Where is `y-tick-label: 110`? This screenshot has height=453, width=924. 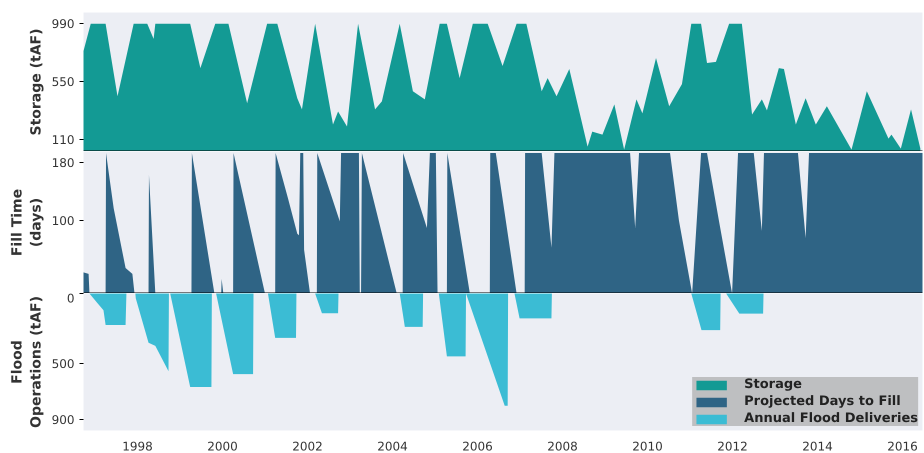
y-tick-label: 110 is located at coordinates (63, 140).